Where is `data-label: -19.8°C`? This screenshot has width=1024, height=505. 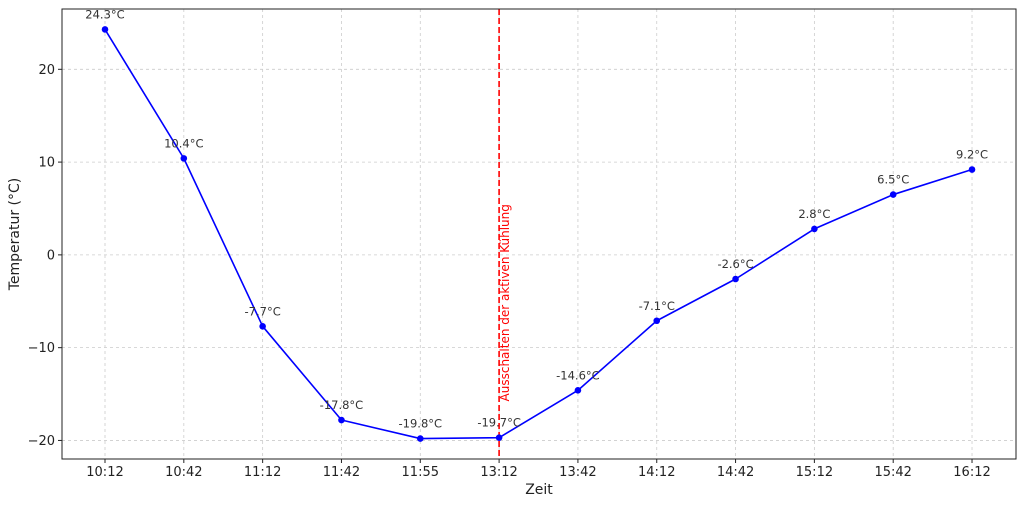
data-label: -19.8°C is located at coordinates (421, 424).